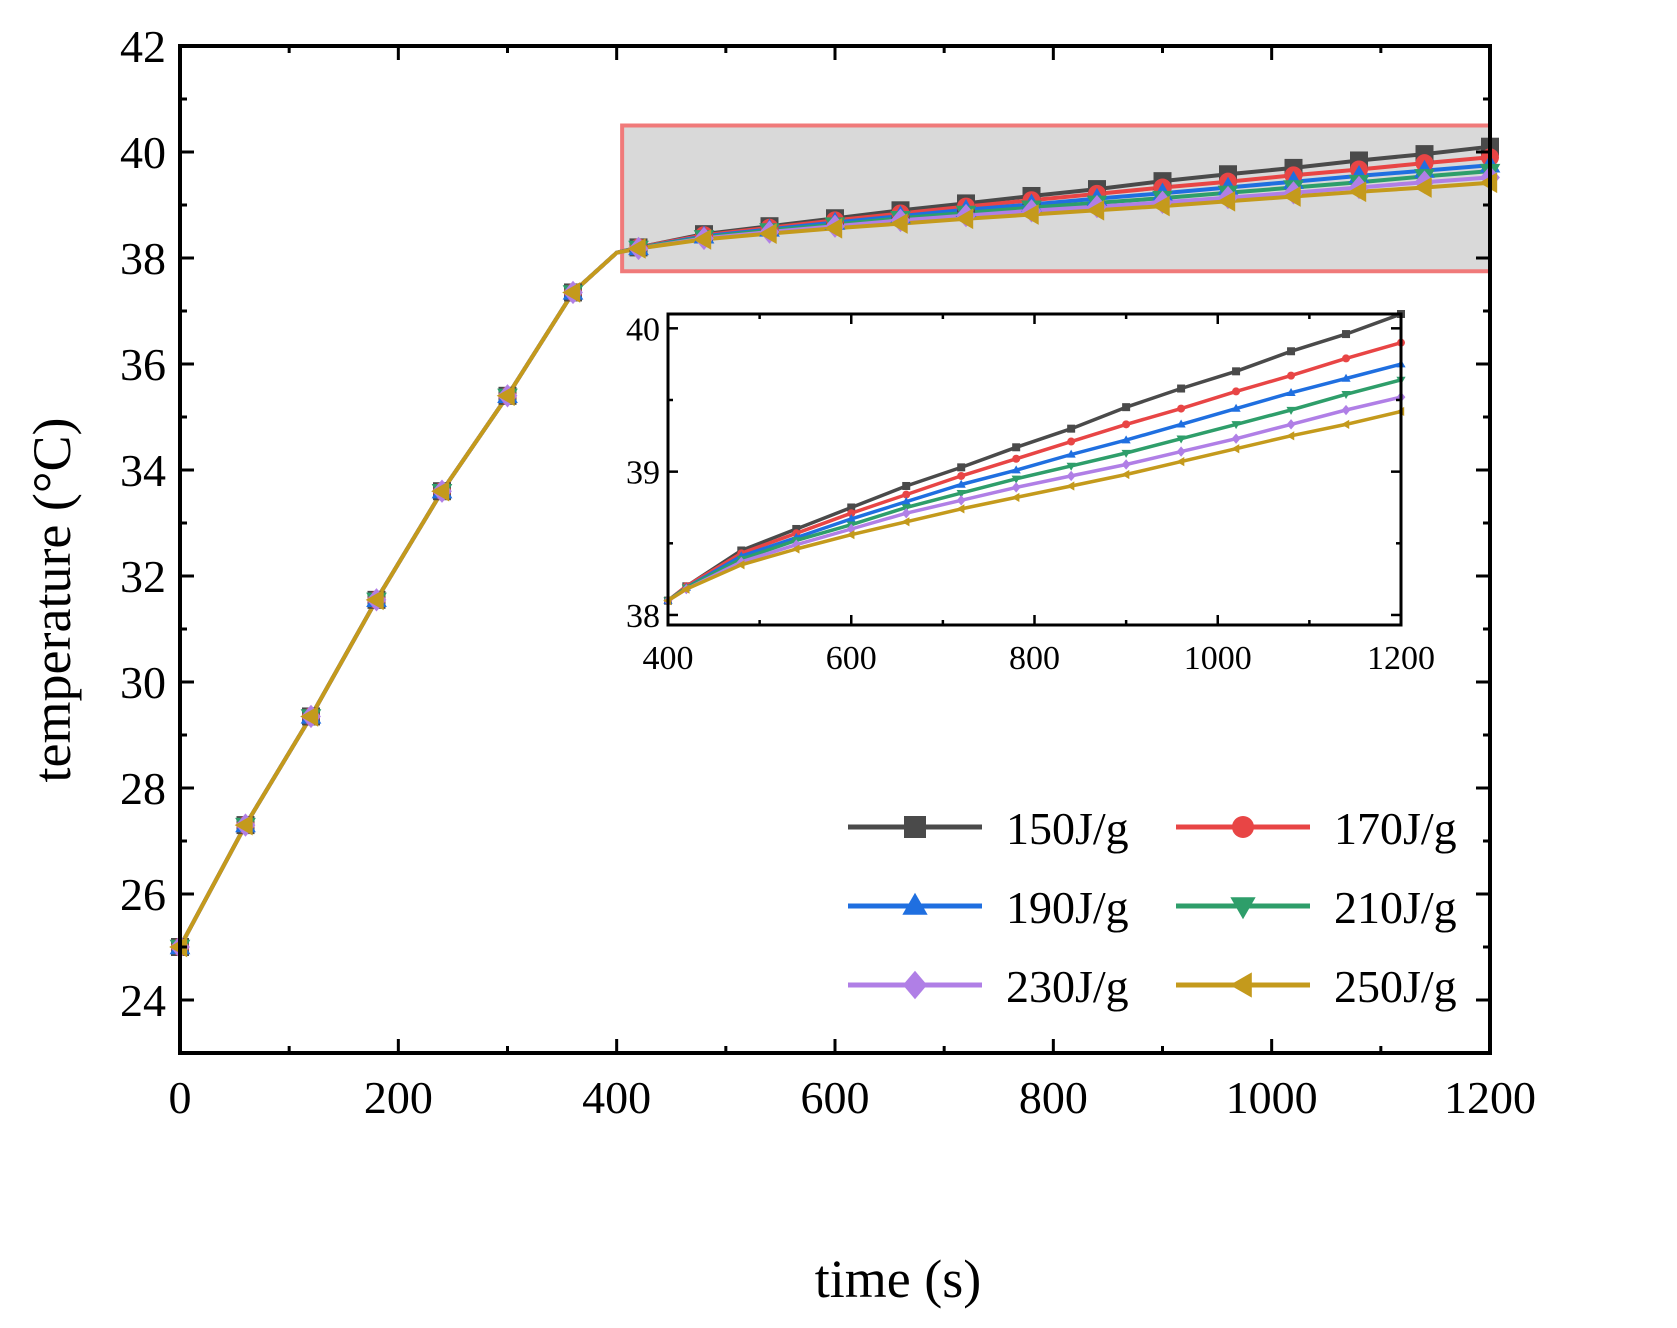 This screenshot has height=1328, width=1677. I want to click on legend-item-170J/g: 170J/g, so click(1316, 828).